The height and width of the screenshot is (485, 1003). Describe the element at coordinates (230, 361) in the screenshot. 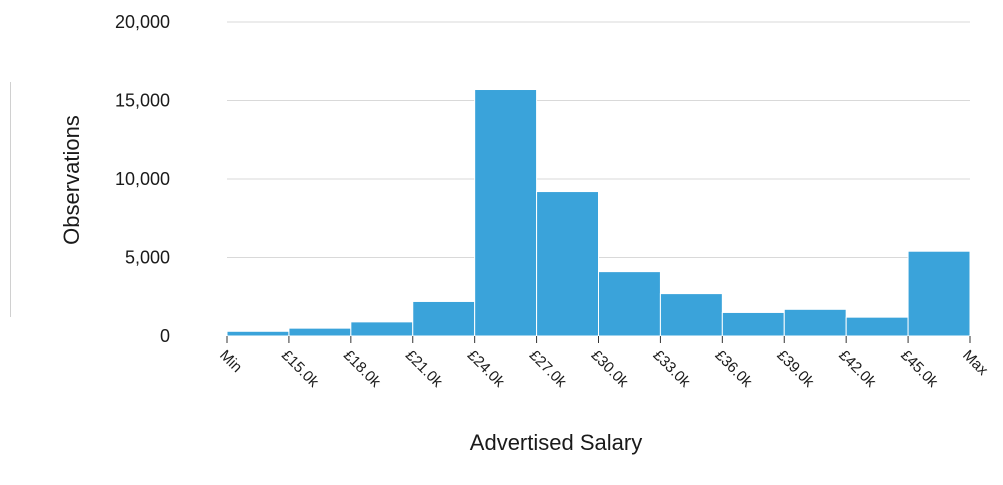

I see `x-tick-label: Min` at that location.